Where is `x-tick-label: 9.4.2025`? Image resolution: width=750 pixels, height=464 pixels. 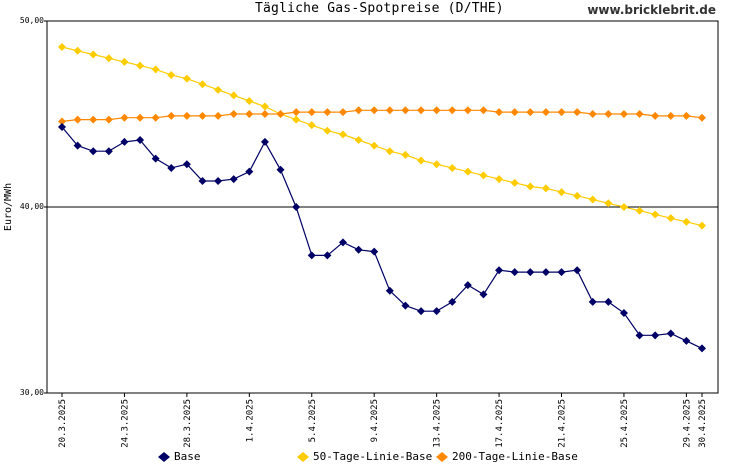
x-tick-label: 9.4.2025 is located at coordinates (375, 420).